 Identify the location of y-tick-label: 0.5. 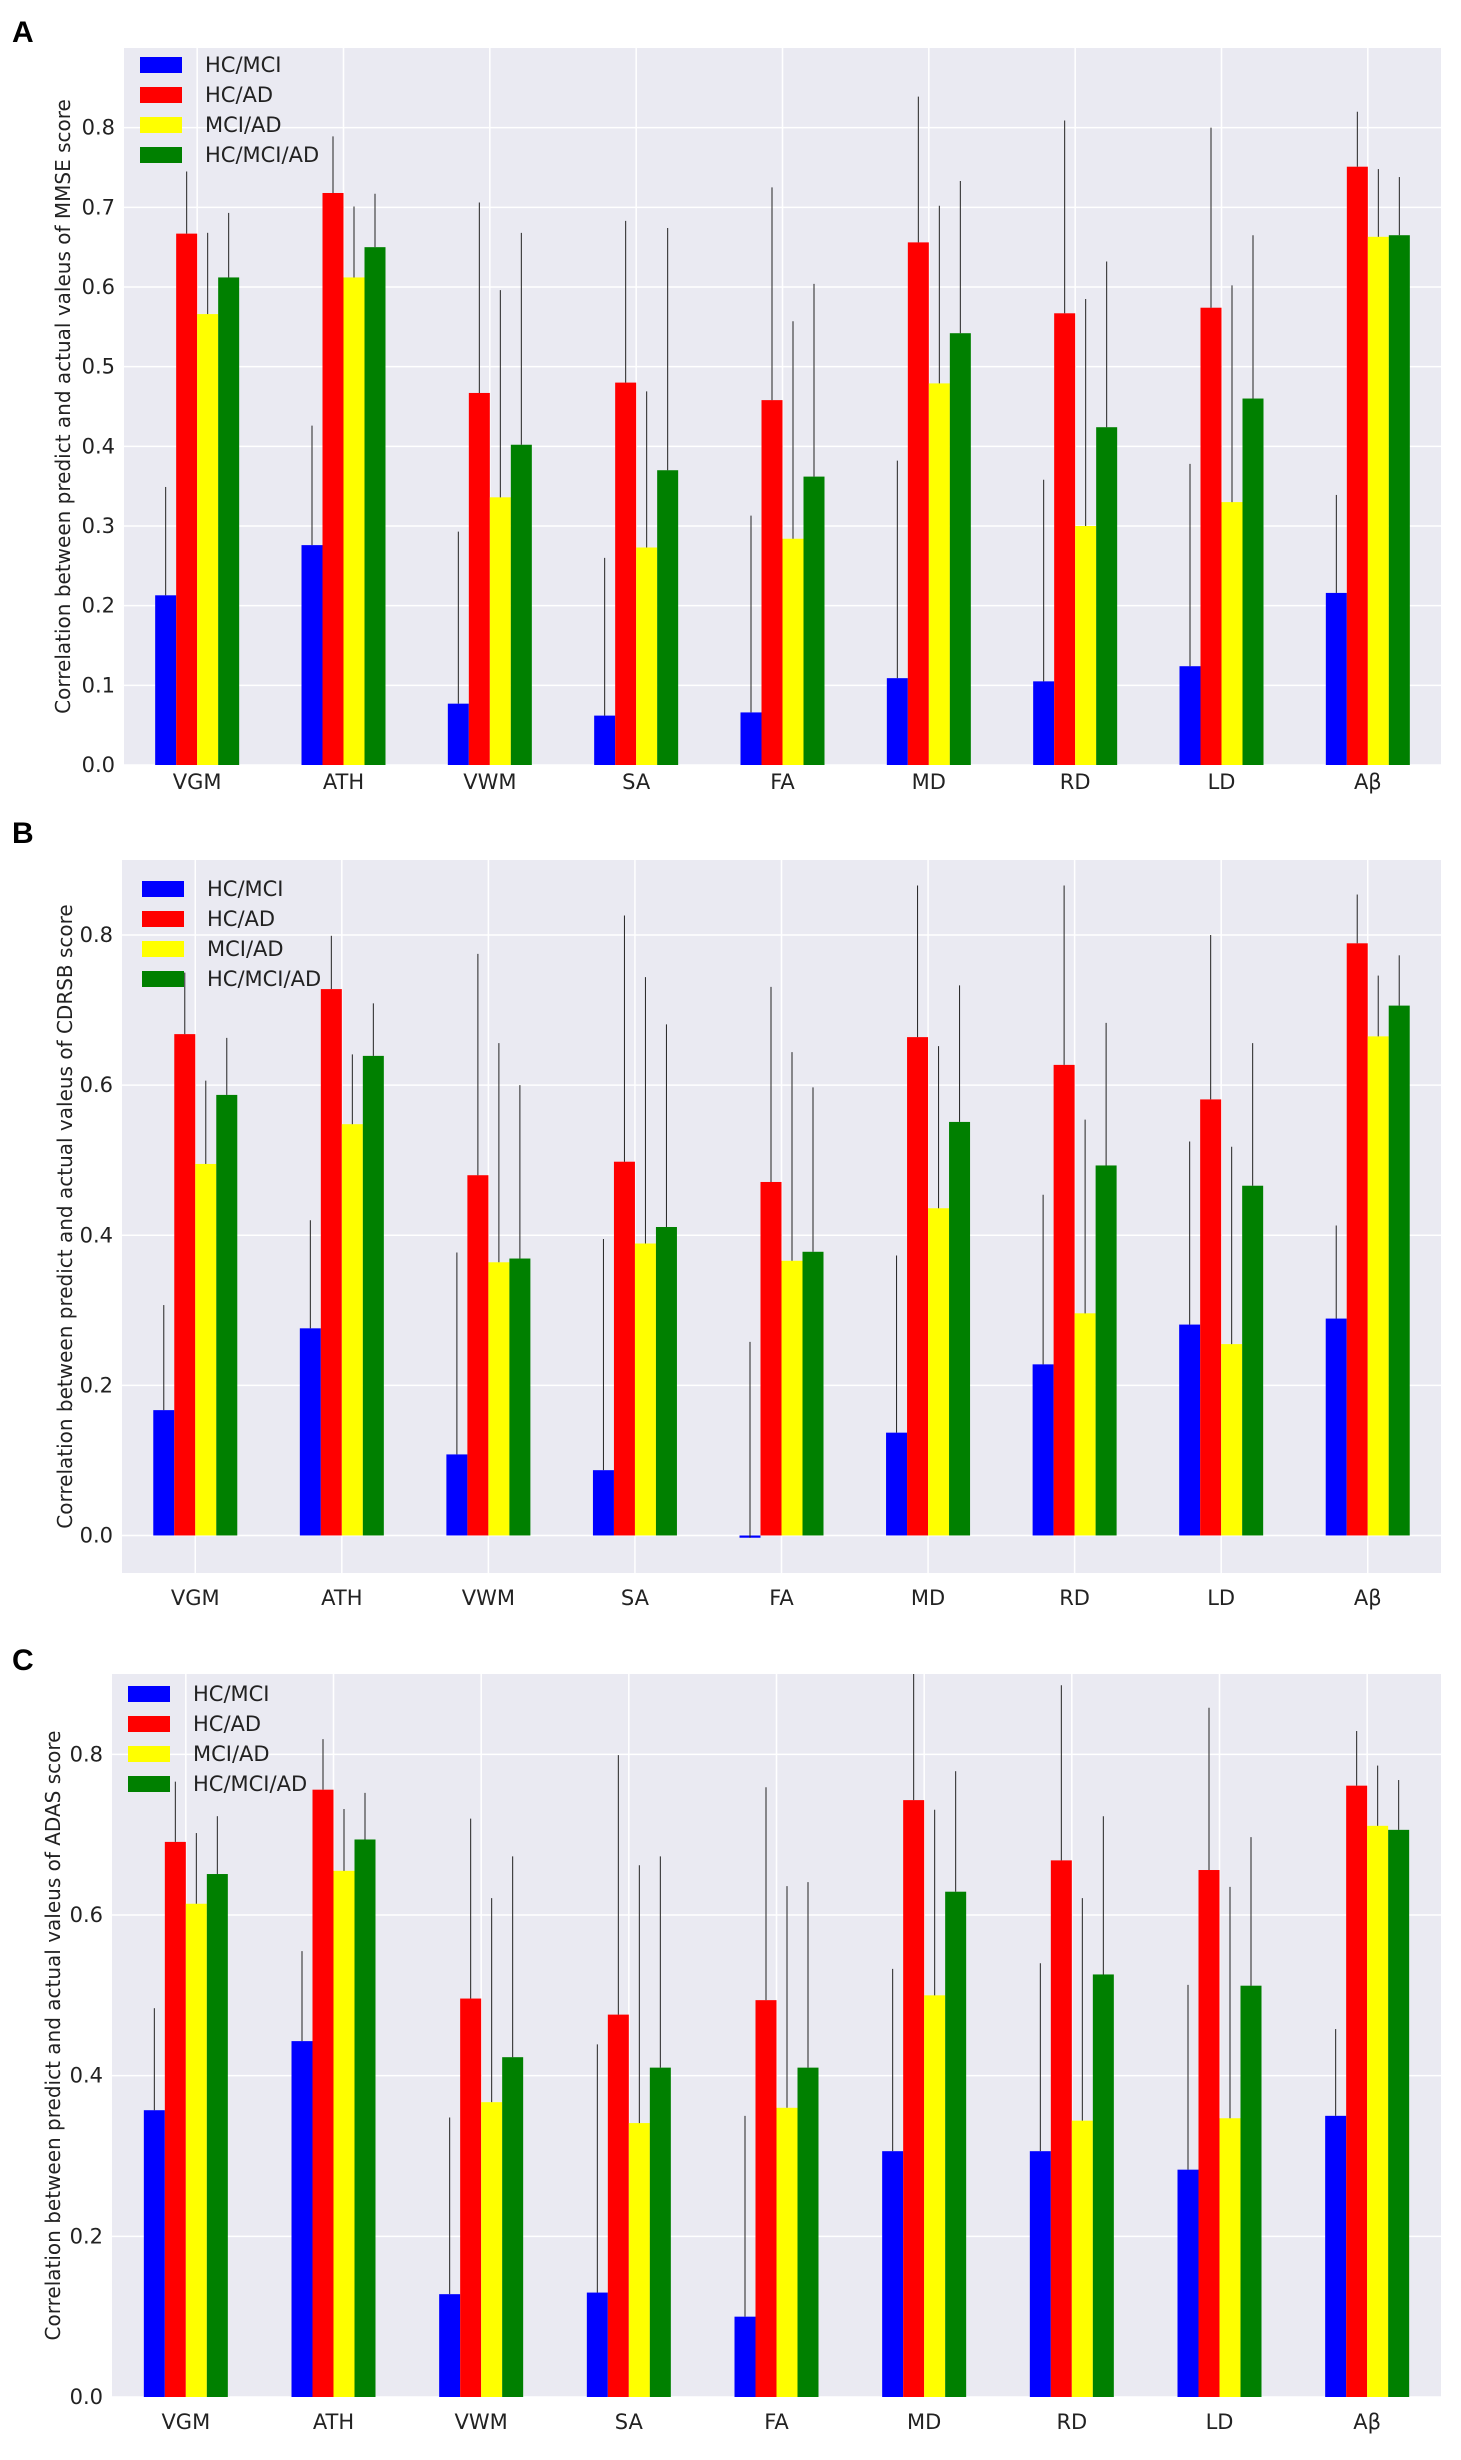
(98, 367).